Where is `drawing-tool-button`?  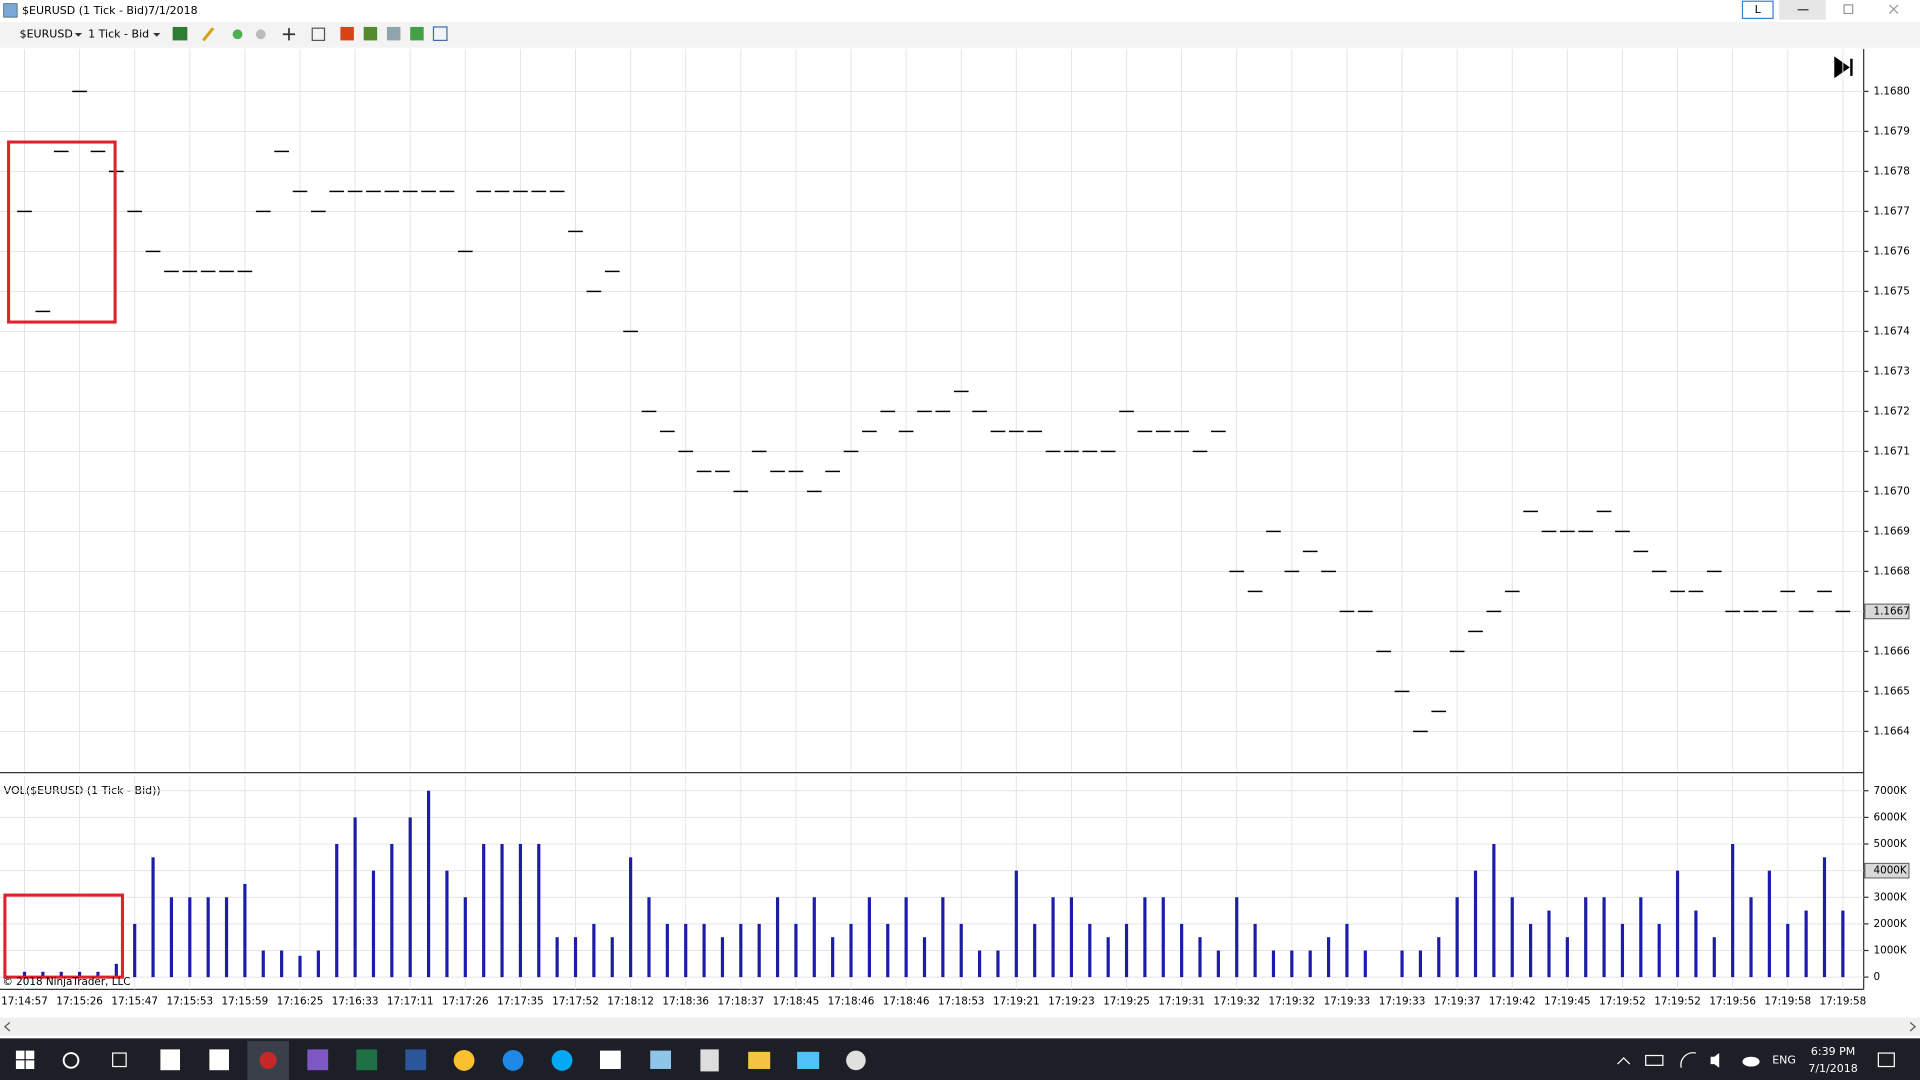 drawing-tool-button is located at coordinates (208, 34).